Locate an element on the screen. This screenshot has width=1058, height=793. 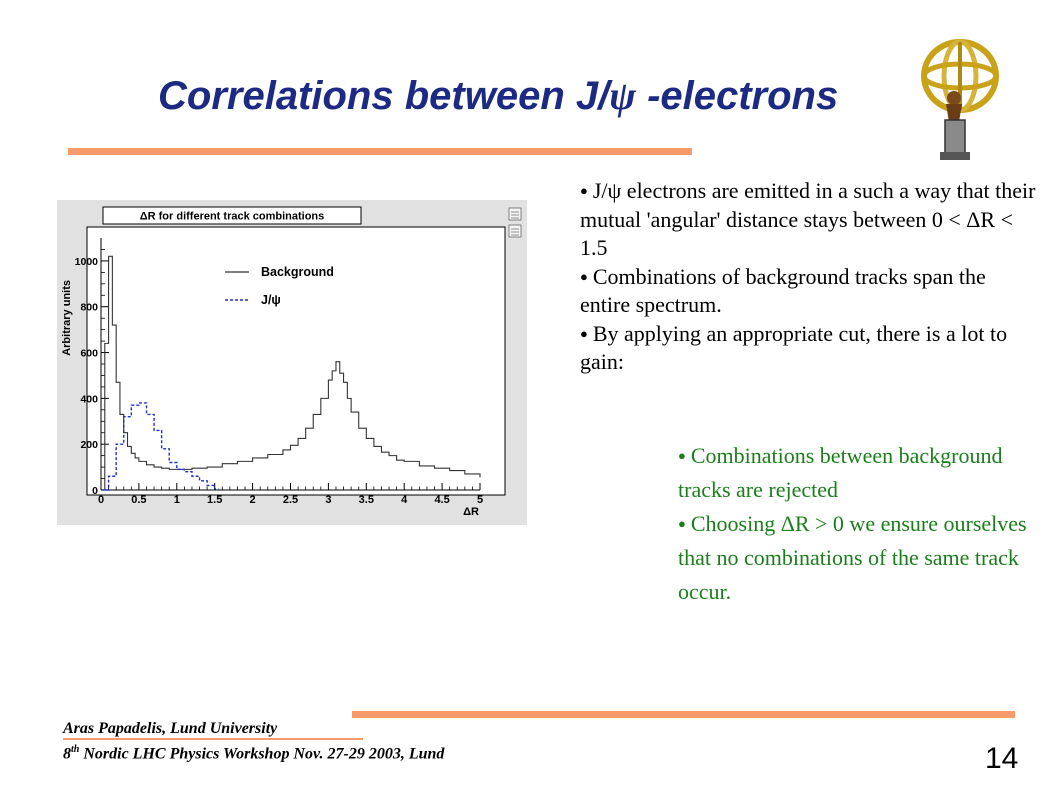
x-tick-label: 0 is located at coordinates (101, 500).